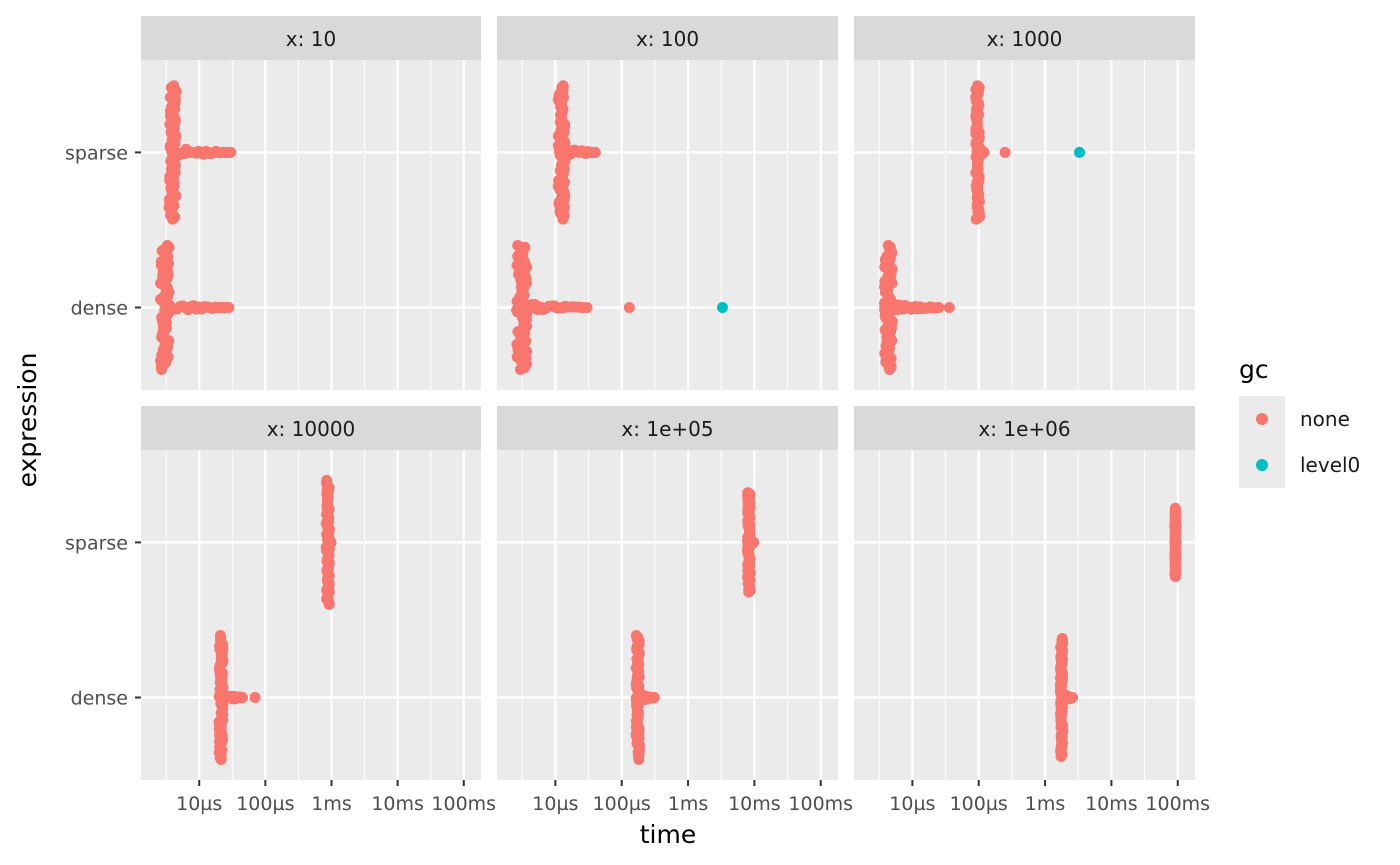 This screenshot has width=1400, height=865. What do you see at coordinates (1254, 369) in the screenshot?
I see `legend-title: gc` at bounding box center [1254, 369].